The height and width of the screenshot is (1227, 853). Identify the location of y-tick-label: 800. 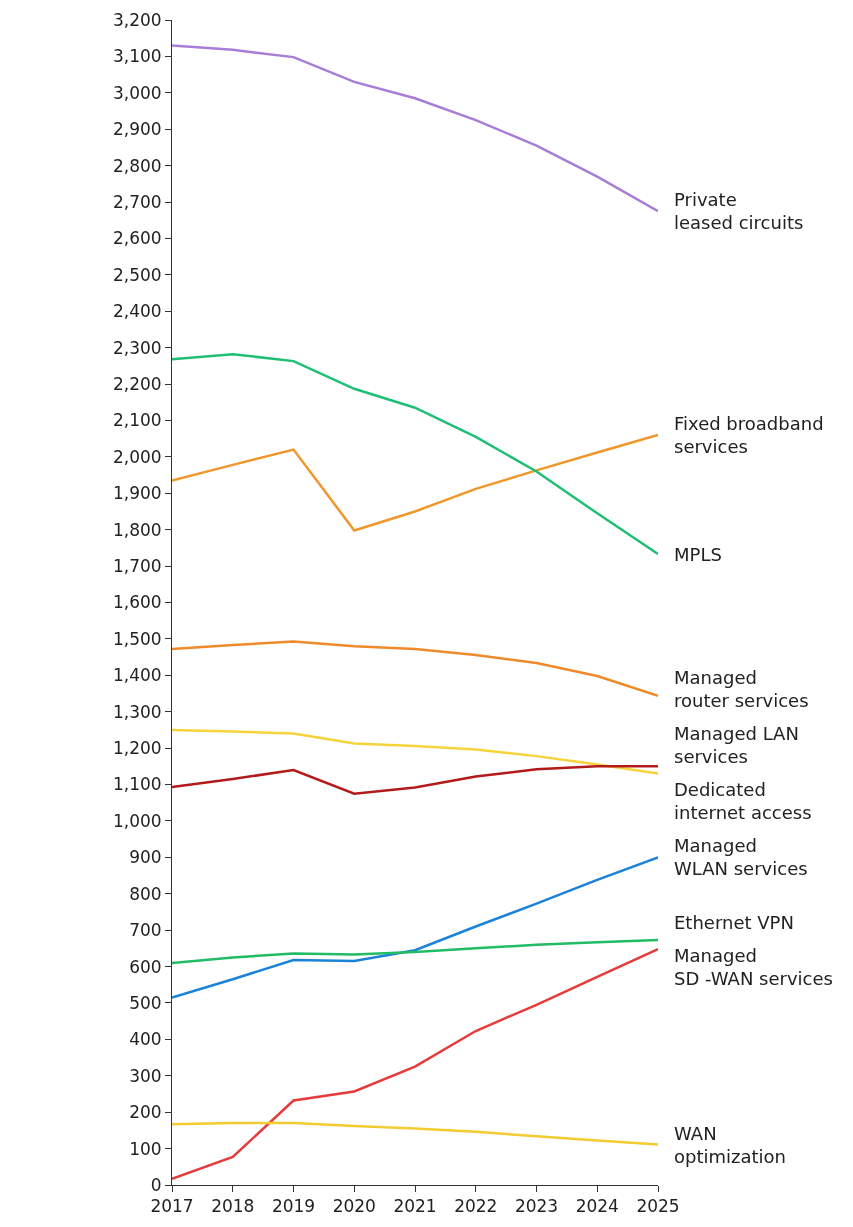
(145, 893).